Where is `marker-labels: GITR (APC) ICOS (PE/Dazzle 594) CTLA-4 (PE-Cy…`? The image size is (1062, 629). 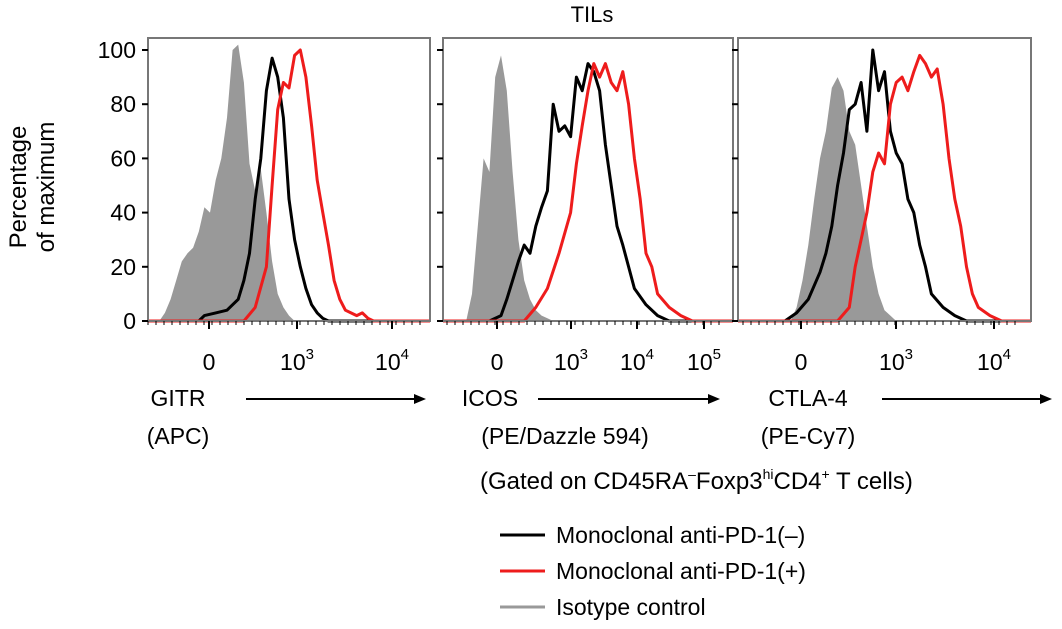 marker-labels: GITR (APC) ICOS (PE/Dazzle 594) CTLA-4 (PE-Cy… is located at coordinates (599, 417).